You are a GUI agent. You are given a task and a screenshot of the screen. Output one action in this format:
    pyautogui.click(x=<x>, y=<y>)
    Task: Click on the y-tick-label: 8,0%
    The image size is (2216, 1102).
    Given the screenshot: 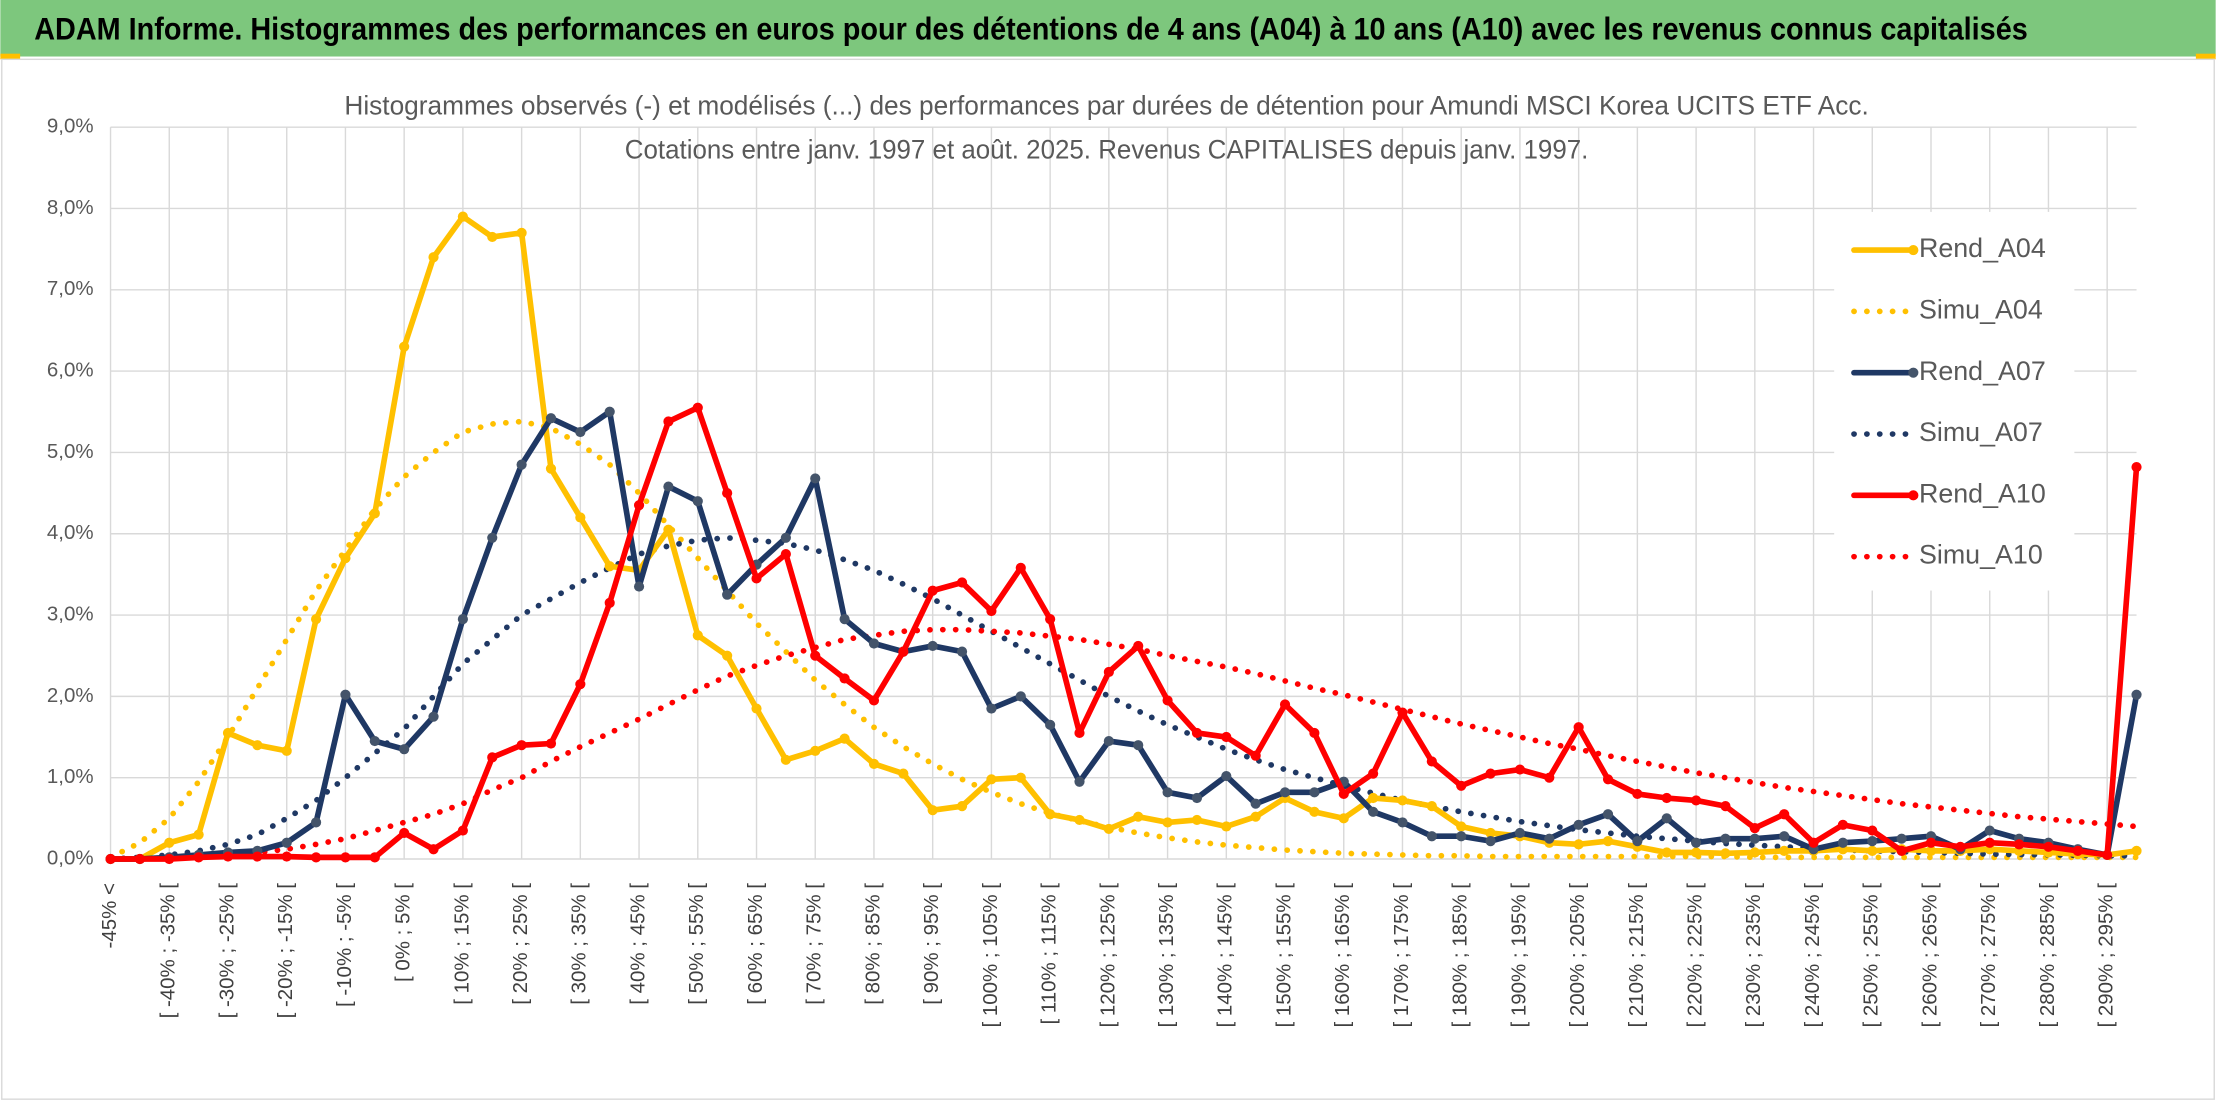 What is the action you would take?
    pyautogui.click(x=70, y=207)
    